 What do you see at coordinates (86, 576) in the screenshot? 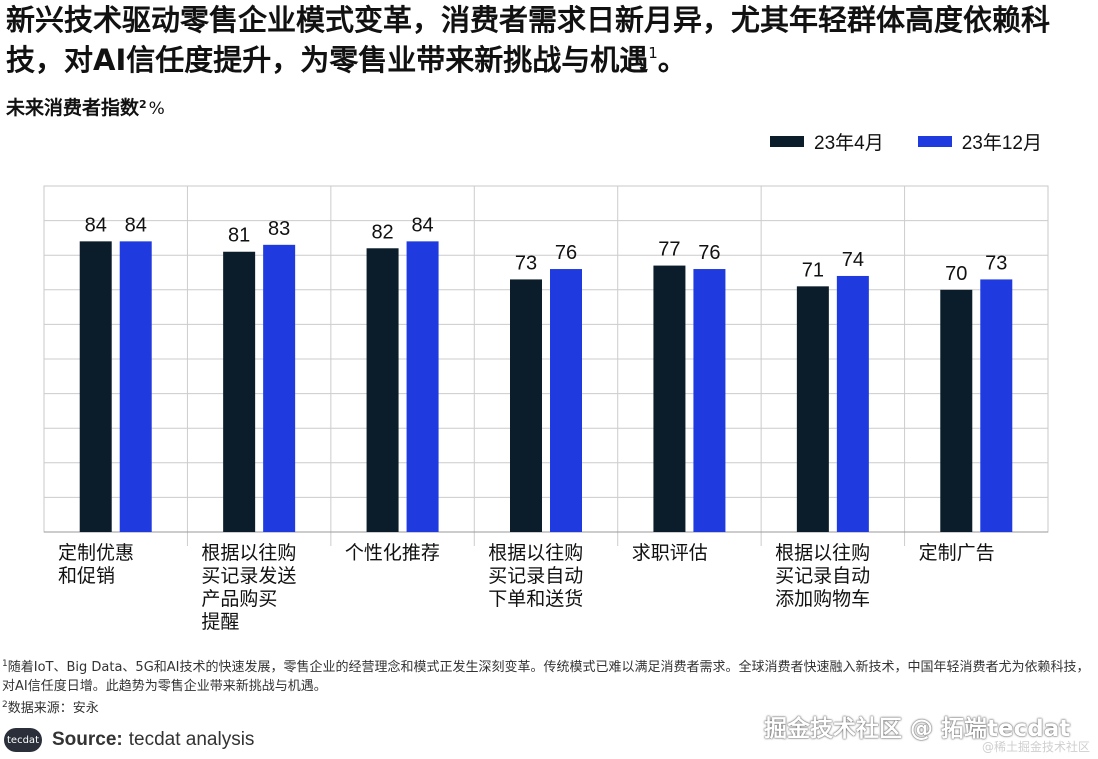
I see `category-label: 和促销` at bounding box center [86, 576].